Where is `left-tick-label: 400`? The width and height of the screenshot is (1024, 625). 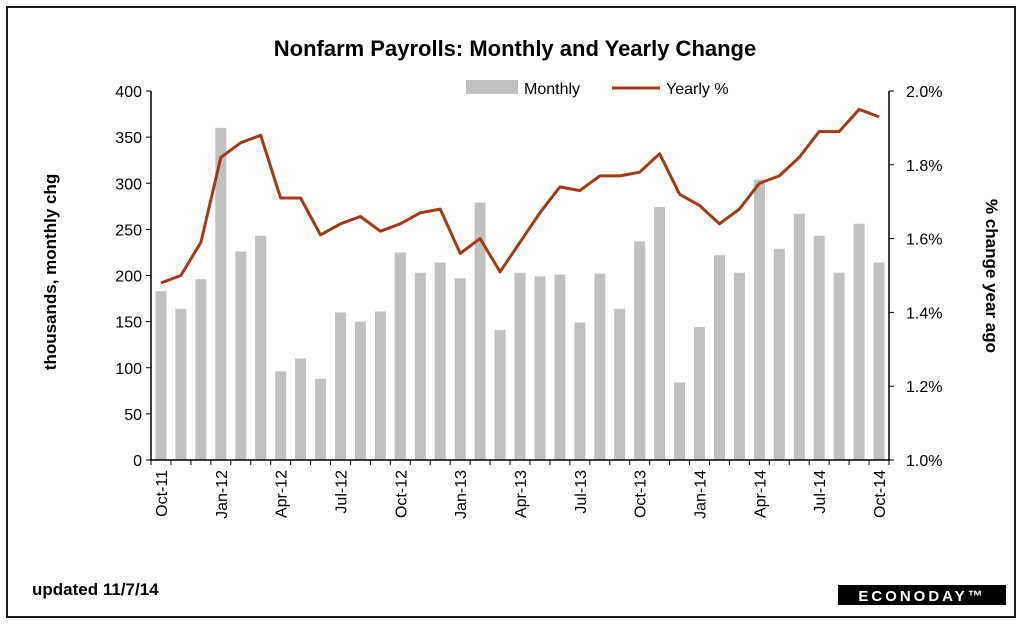
left-tick-label: 400 is located at coordinates (128, 92).